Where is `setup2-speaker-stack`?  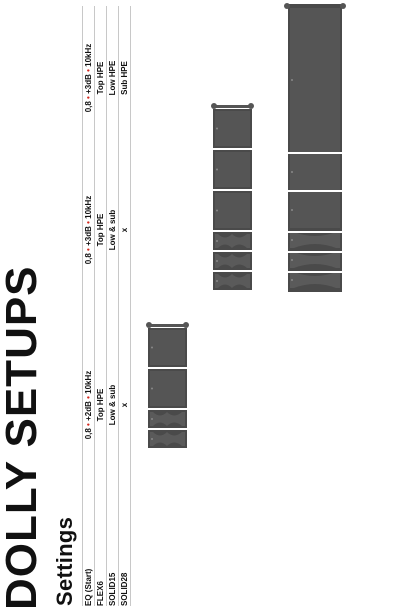 setup2-speaker-stack is located at coordinates (232, 196).